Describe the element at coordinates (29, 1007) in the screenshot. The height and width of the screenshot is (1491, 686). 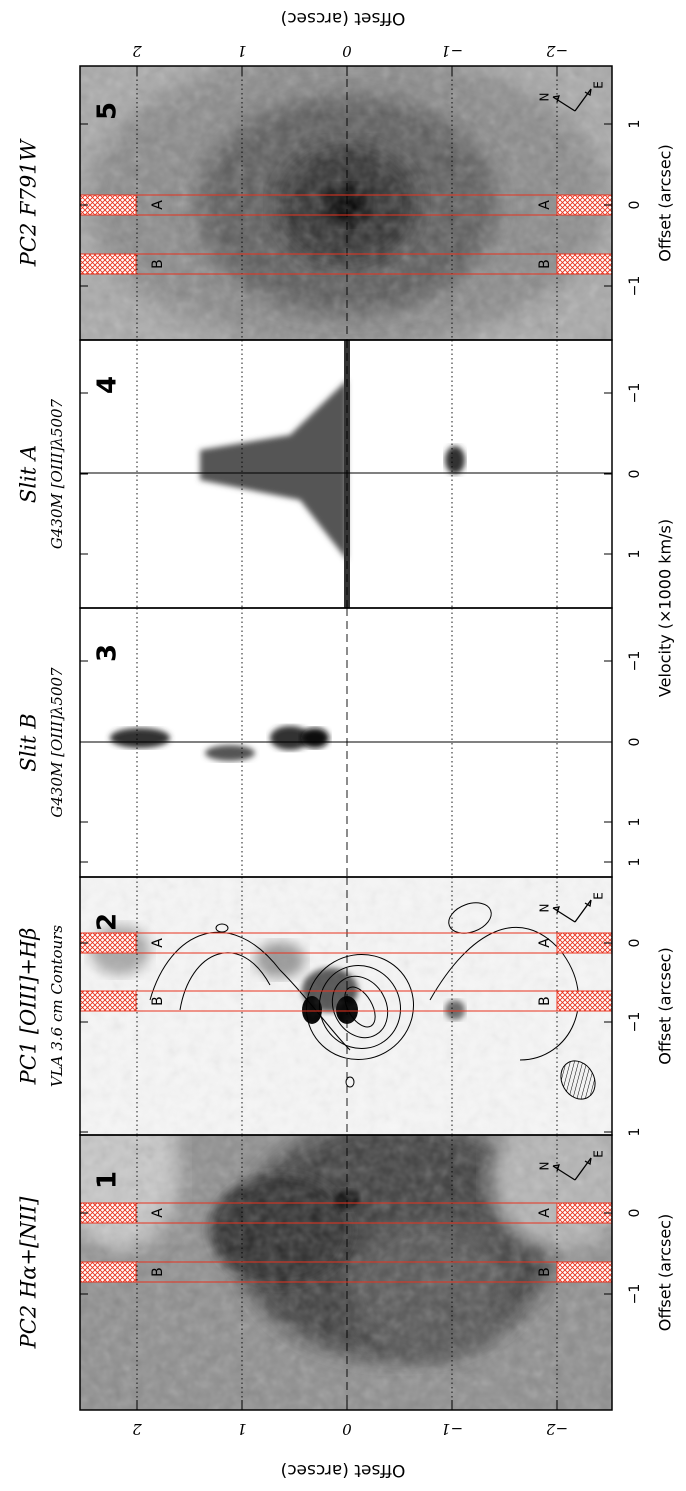
I see `panel-title: PC1 [OIII]+Hβ` at that location.